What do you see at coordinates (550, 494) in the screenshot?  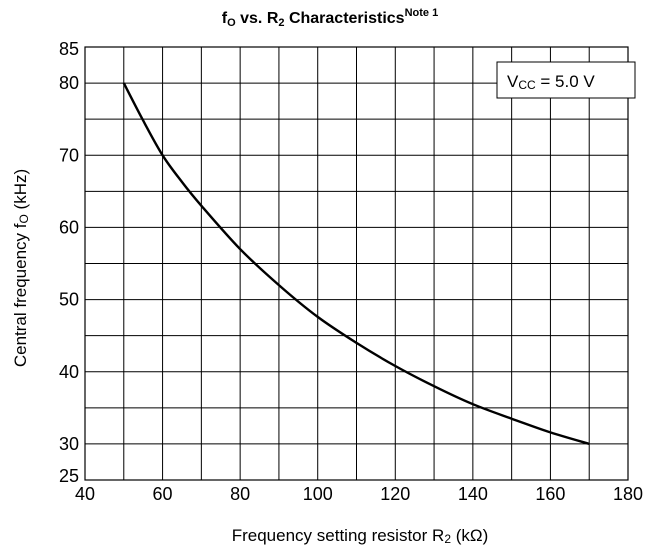 I see `x-tick-label: 160` at bounding box center [550, 494].